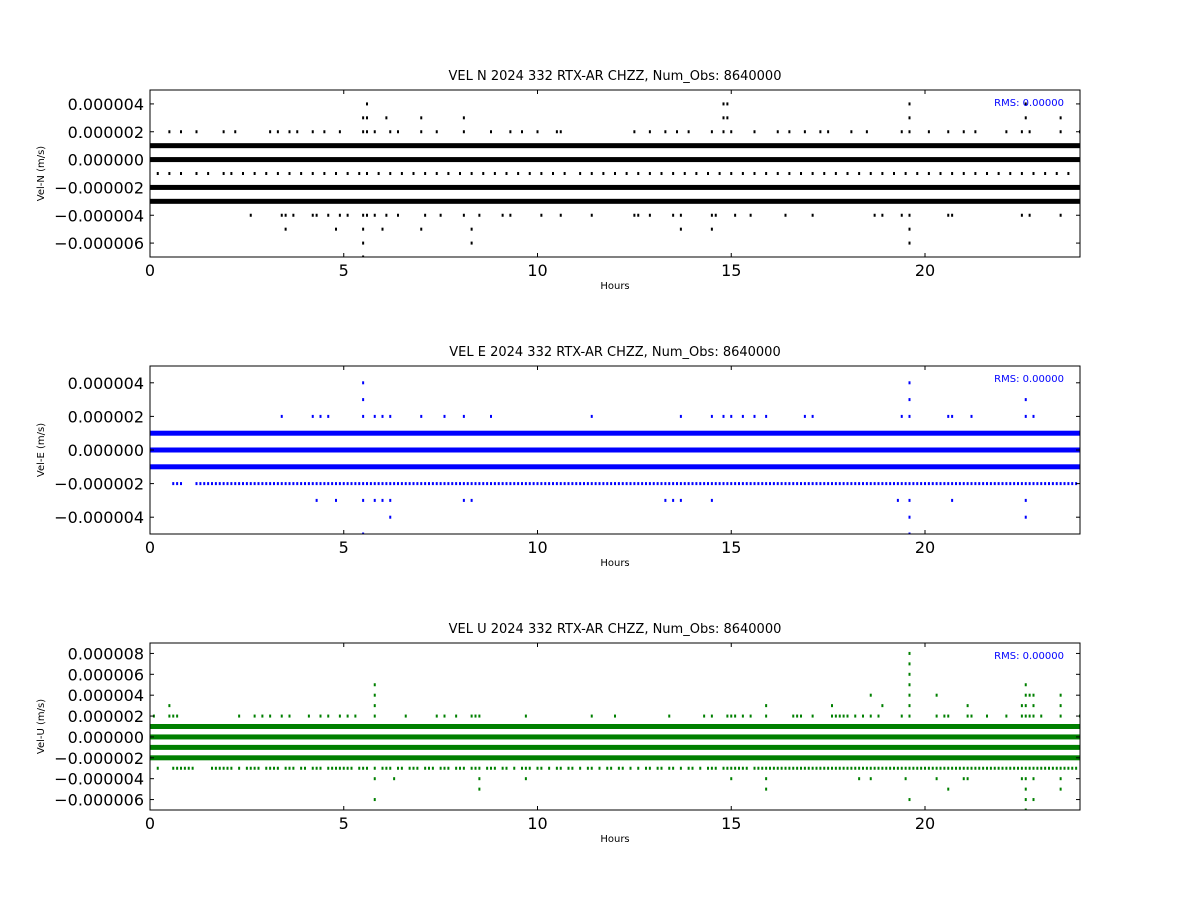 The image size is (1200, 900). Describe the element at coordinates (106, 737) in the screenshot. I see `y-tick-label: 0.000000` at that location.